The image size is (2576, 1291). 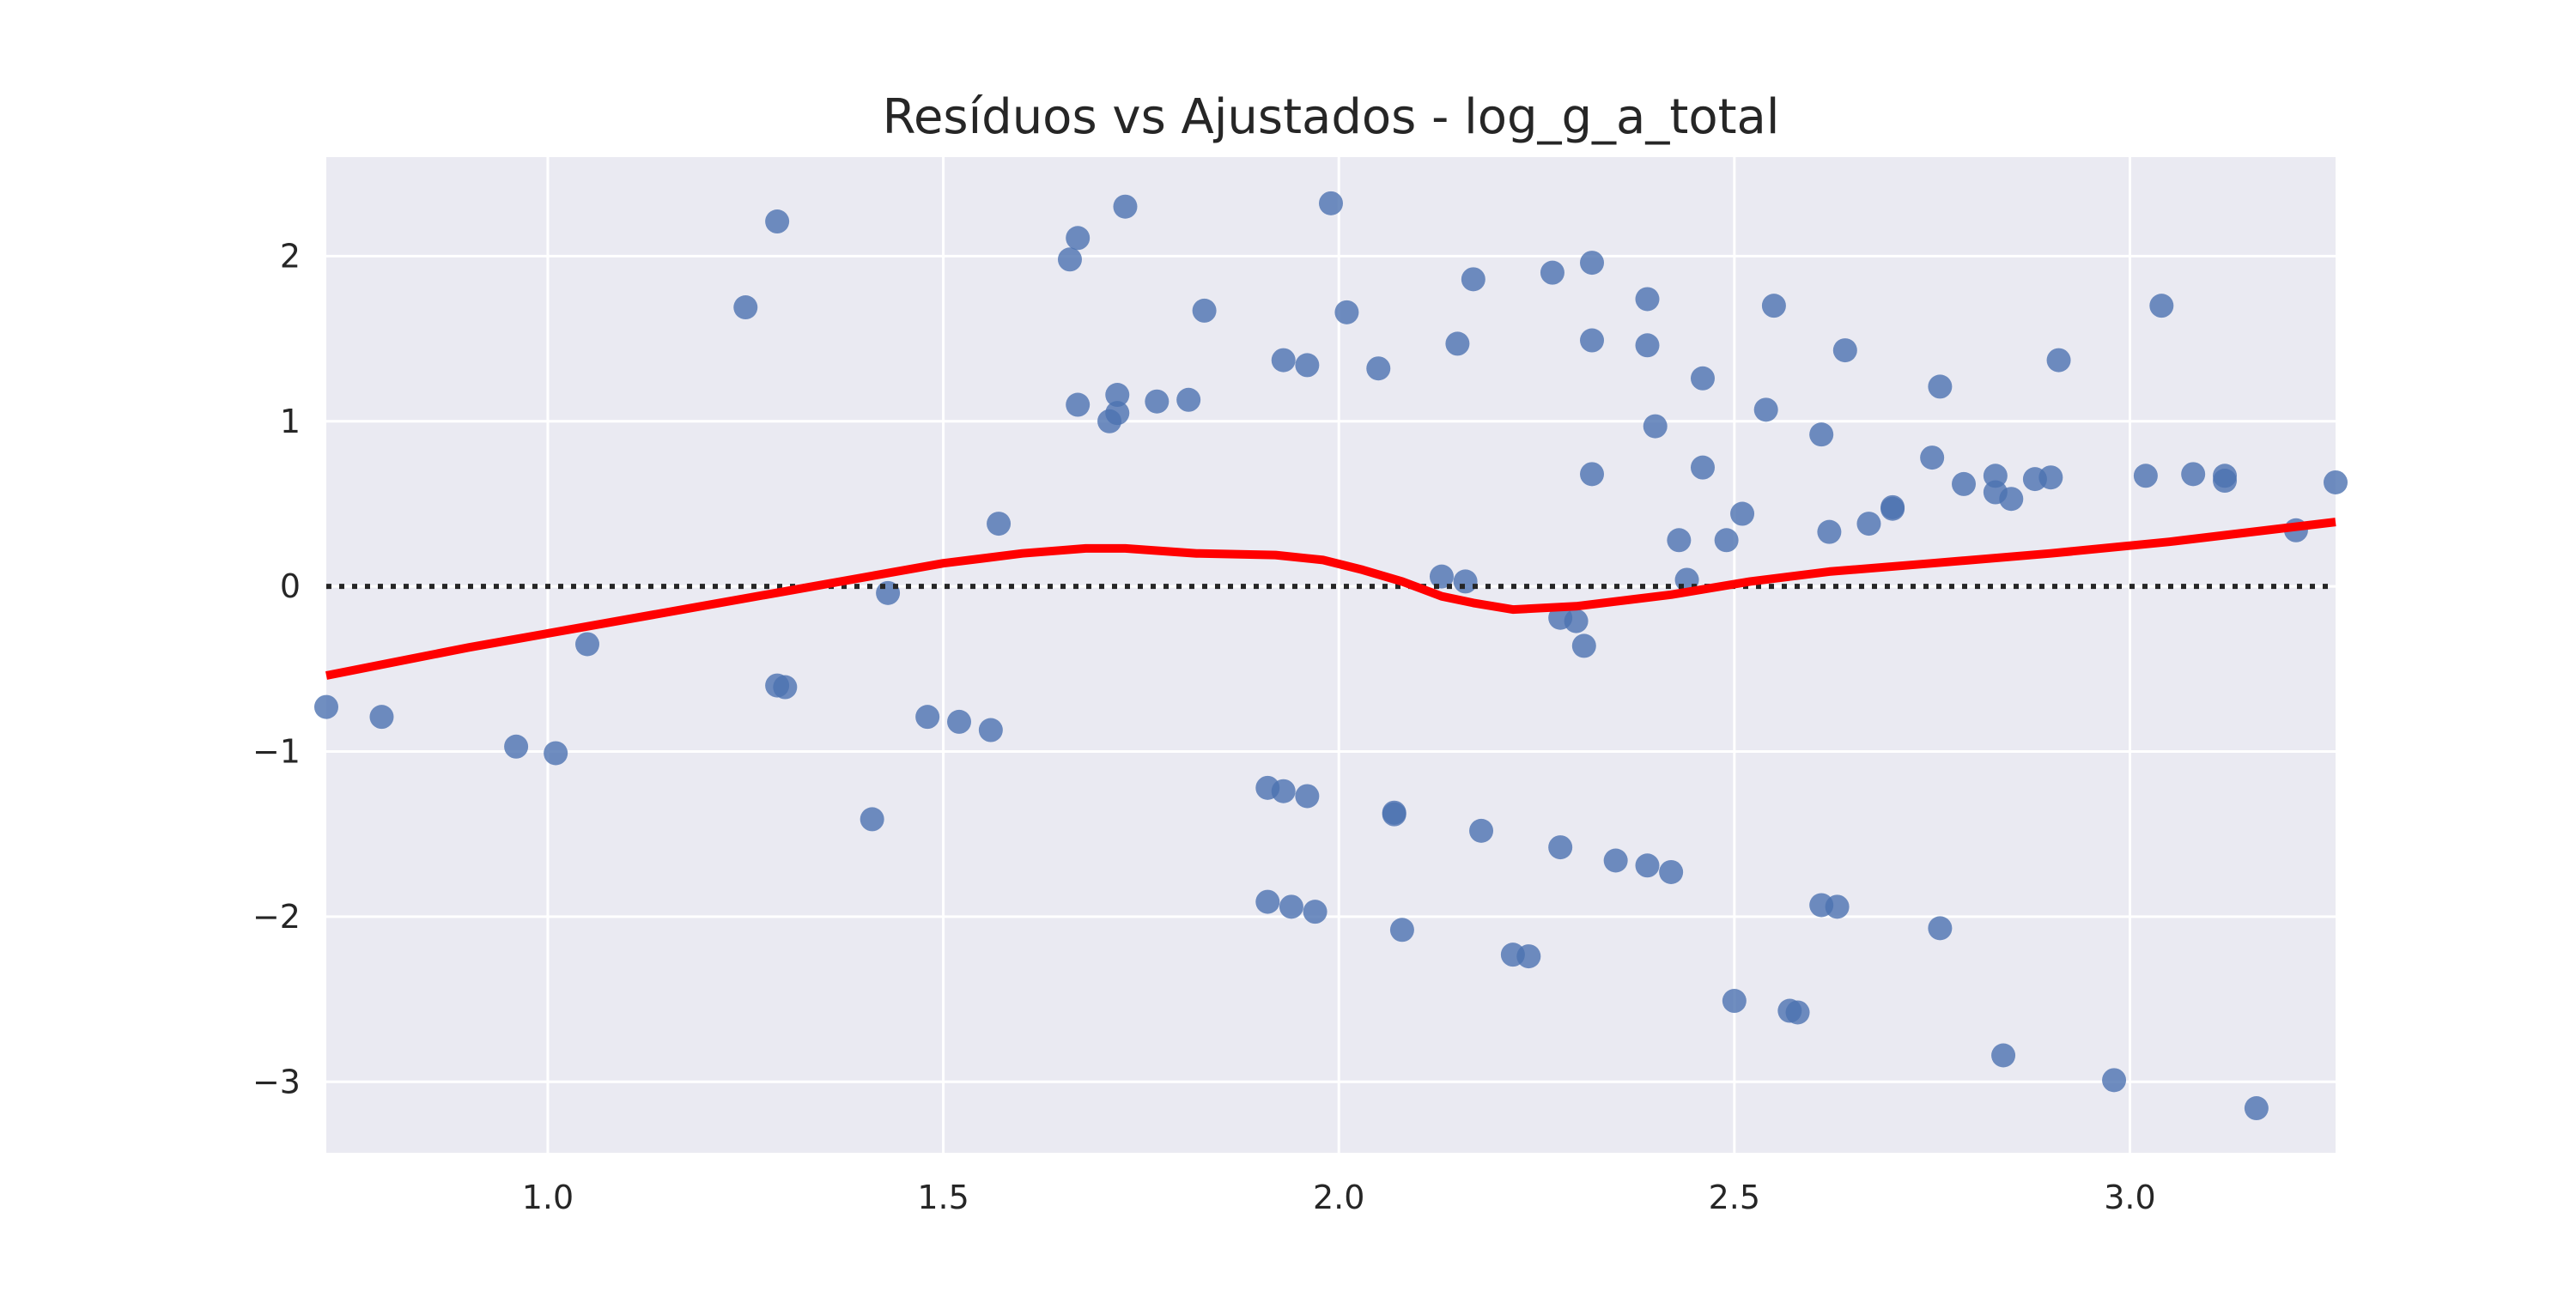 I want to click on y-tick-label-5: −3, so click(x=276, y=1082).